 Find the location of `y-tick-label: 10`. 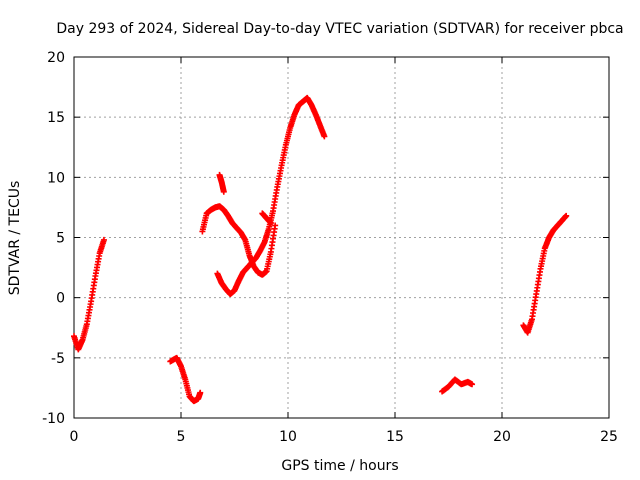

y-tick-label: 10 is located at coordinates (56, 178).